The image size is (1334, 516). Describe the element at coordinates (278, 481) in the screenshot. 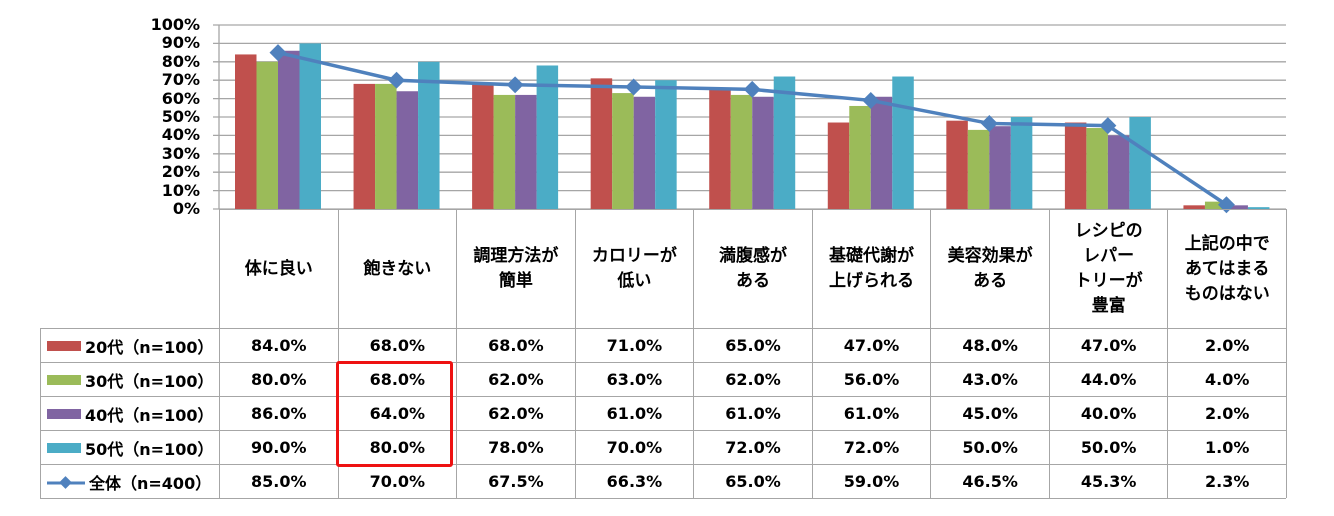

I see `data-label: 85.0%` at that location.